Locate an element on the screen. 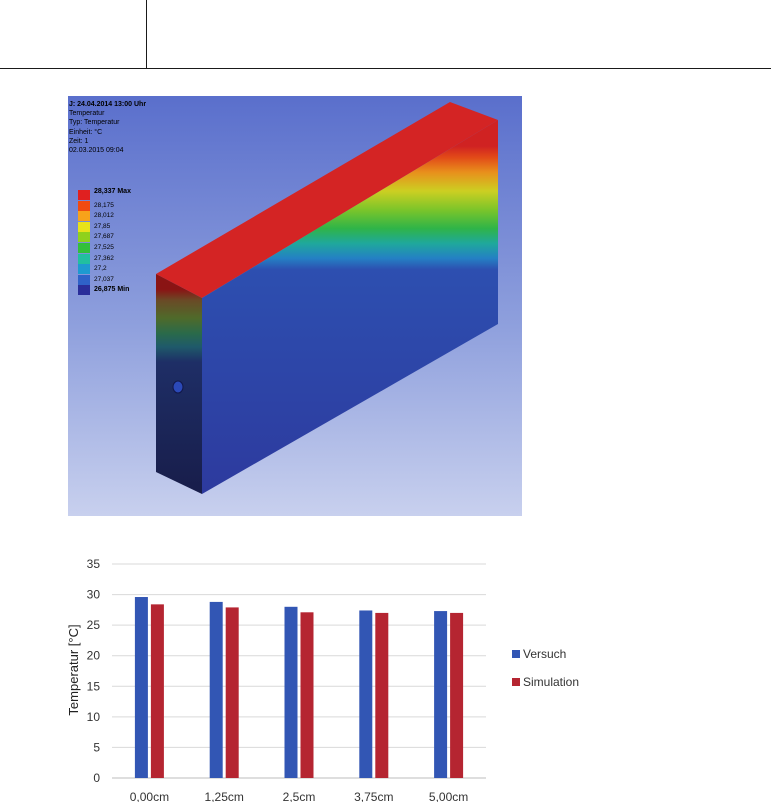 This screenshot has height=802, width=771. legend-label: 27,85 is located at coordinates (102, 226).